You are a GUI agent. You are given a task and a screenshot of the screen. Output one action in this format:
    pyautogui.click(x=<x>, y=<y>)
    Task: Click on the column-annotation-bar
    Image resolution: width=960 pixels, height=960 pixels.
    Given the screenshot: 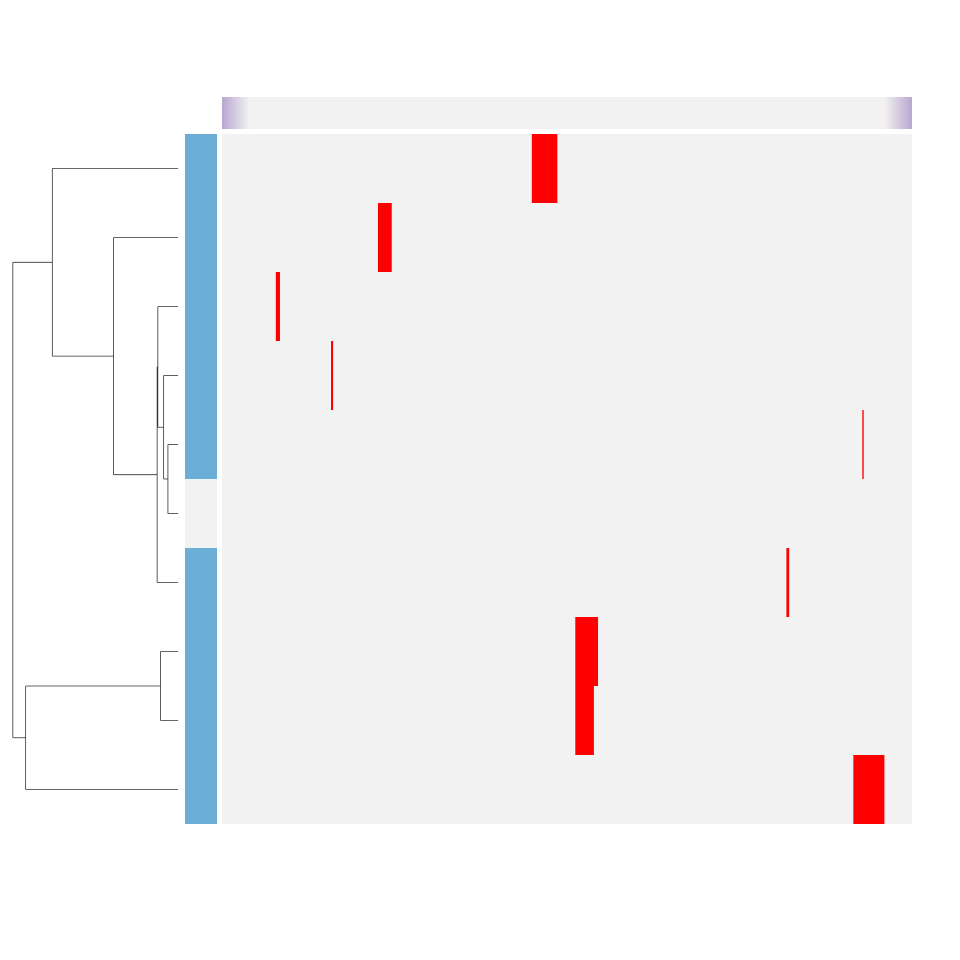 What is the action you would take?
    pyautogui.click(x=567, y=113)
    